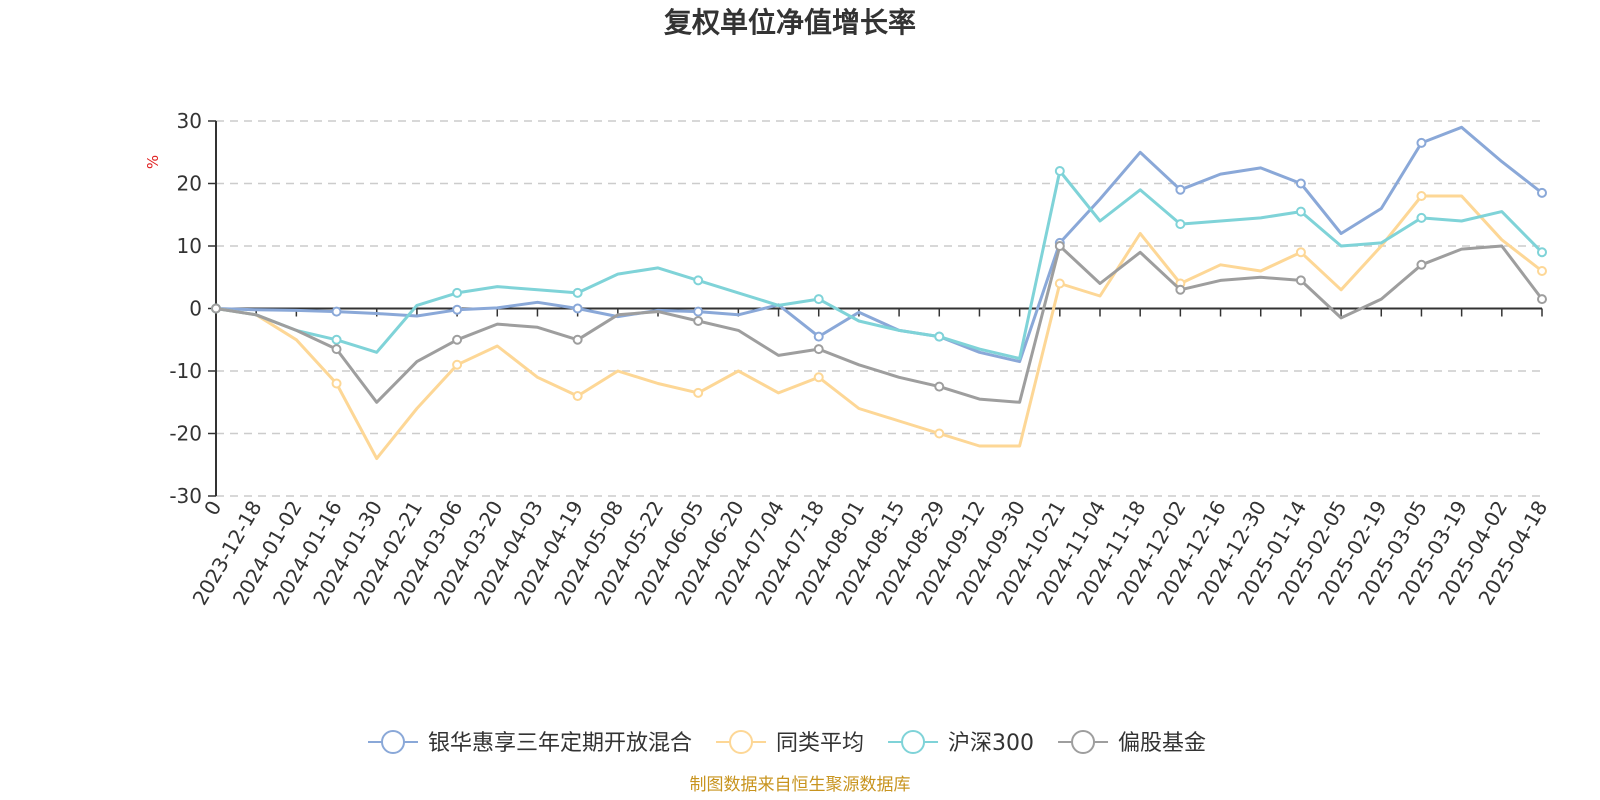  Describe the element at coordinates (185, 371) in the screenshot. I see `y-tick-label: -10` at that location.